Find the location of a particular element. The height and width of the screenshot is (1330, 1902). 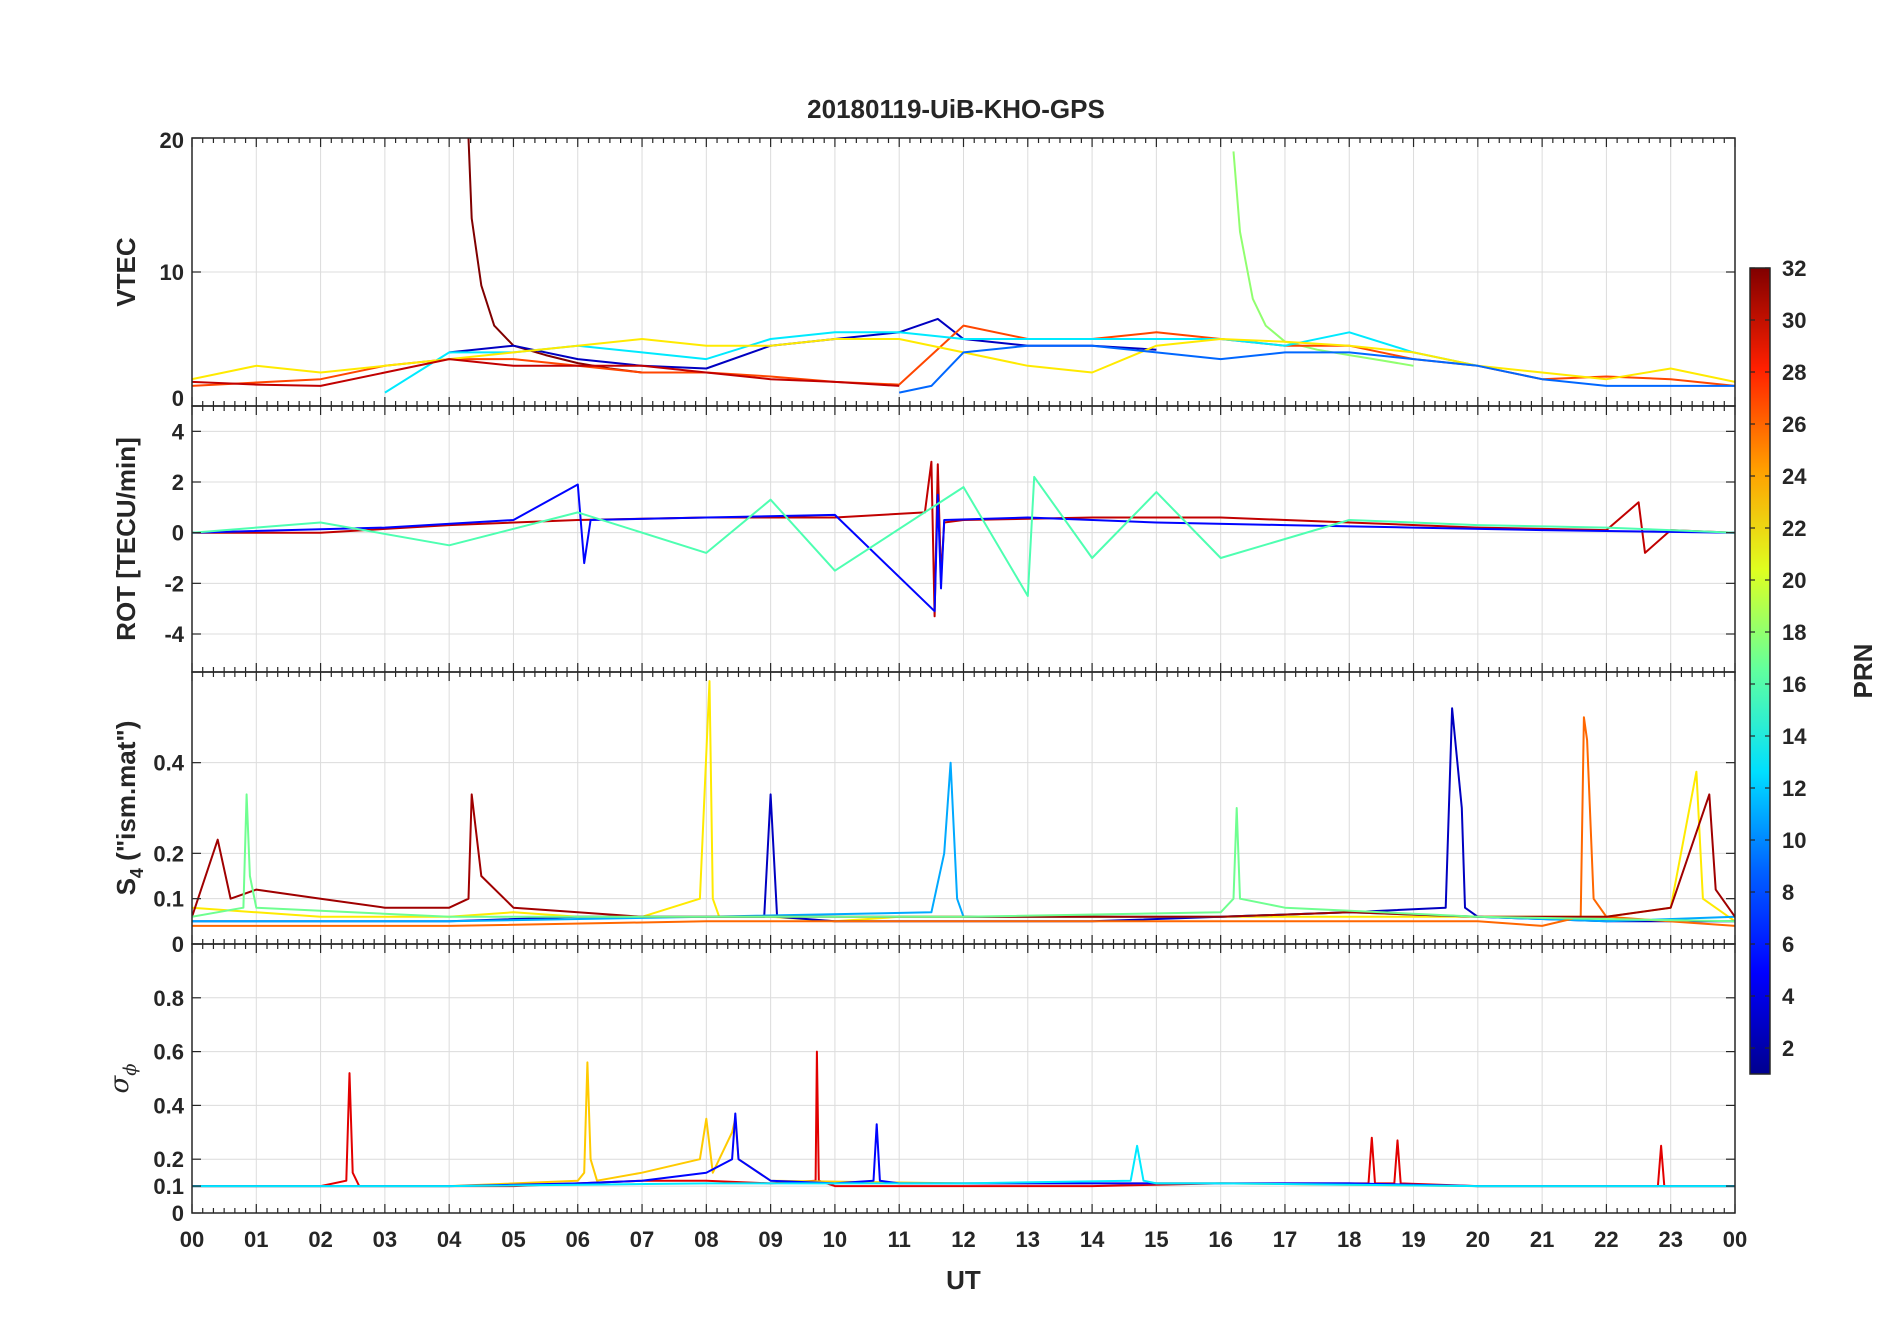

x-tick-label: 09 is located at coordinates (770, 1239).